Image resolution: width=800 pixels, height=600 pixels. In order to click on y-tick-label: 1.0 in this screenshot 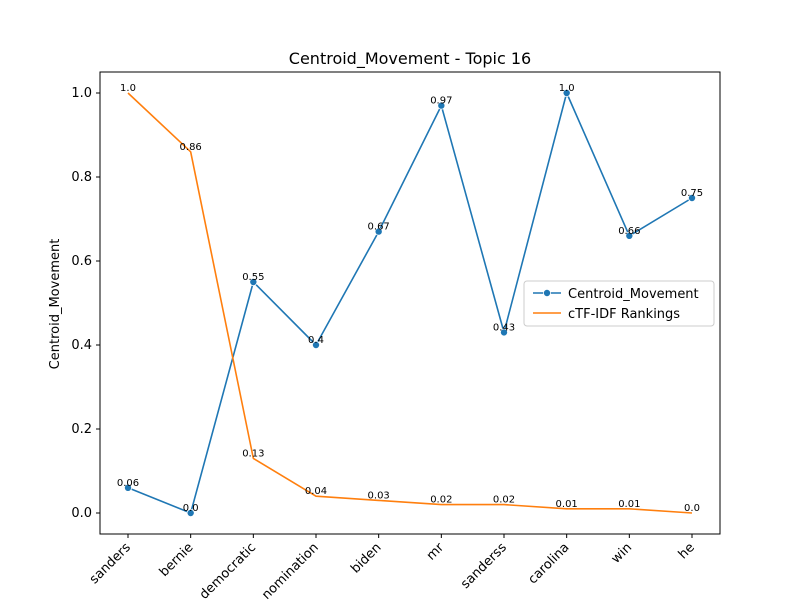, I will do `click(81, 93)`.